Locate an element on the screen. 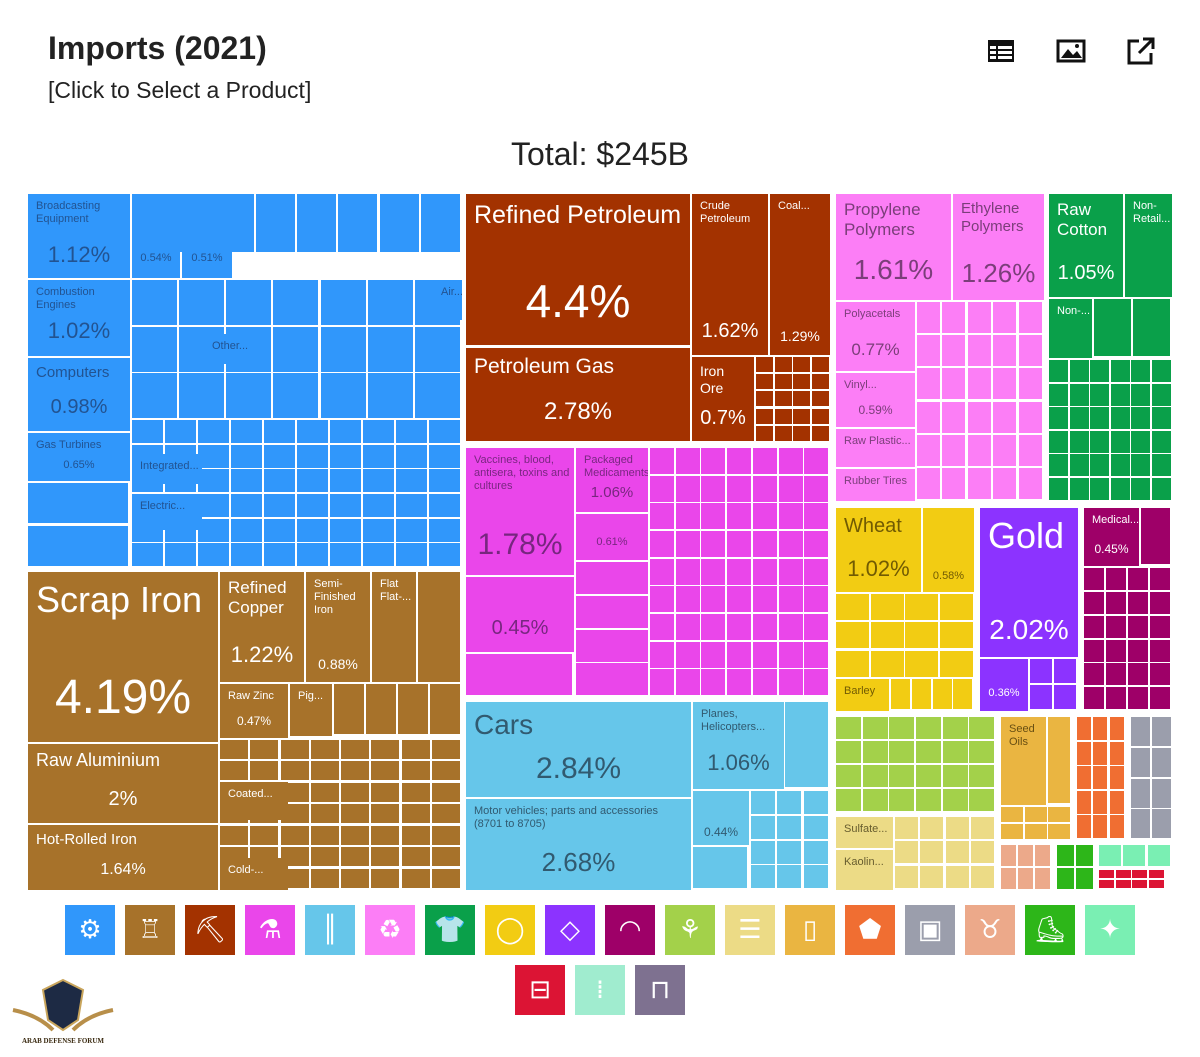 The width and height of the screenshot is (1200, 1057). product-tile: 0.61% is located at coordinates (612, 537).